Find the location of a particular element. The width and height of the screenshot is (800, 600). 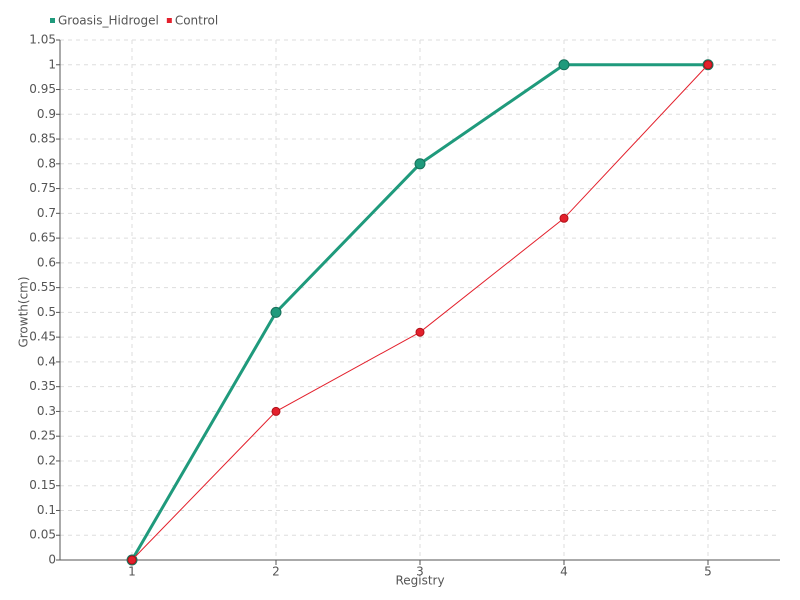

y-tick-label: 0.65 is located at coordinates (42, 238).